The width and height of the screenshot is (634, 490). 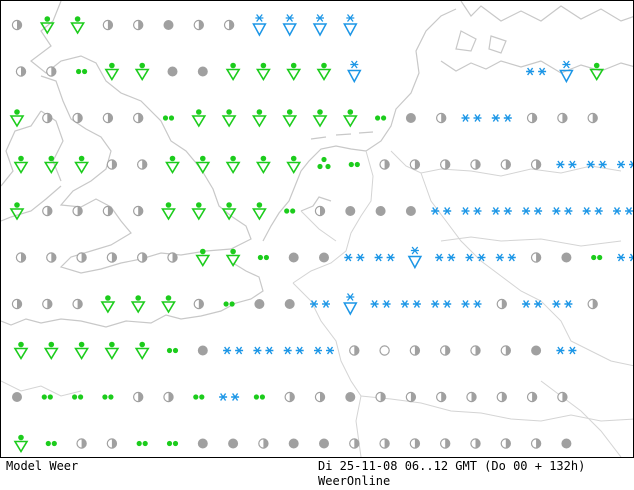 What do you see at coordinates (324, 163) in the screenshot?
I see `rain-icon` at bounding box center [324, 163].